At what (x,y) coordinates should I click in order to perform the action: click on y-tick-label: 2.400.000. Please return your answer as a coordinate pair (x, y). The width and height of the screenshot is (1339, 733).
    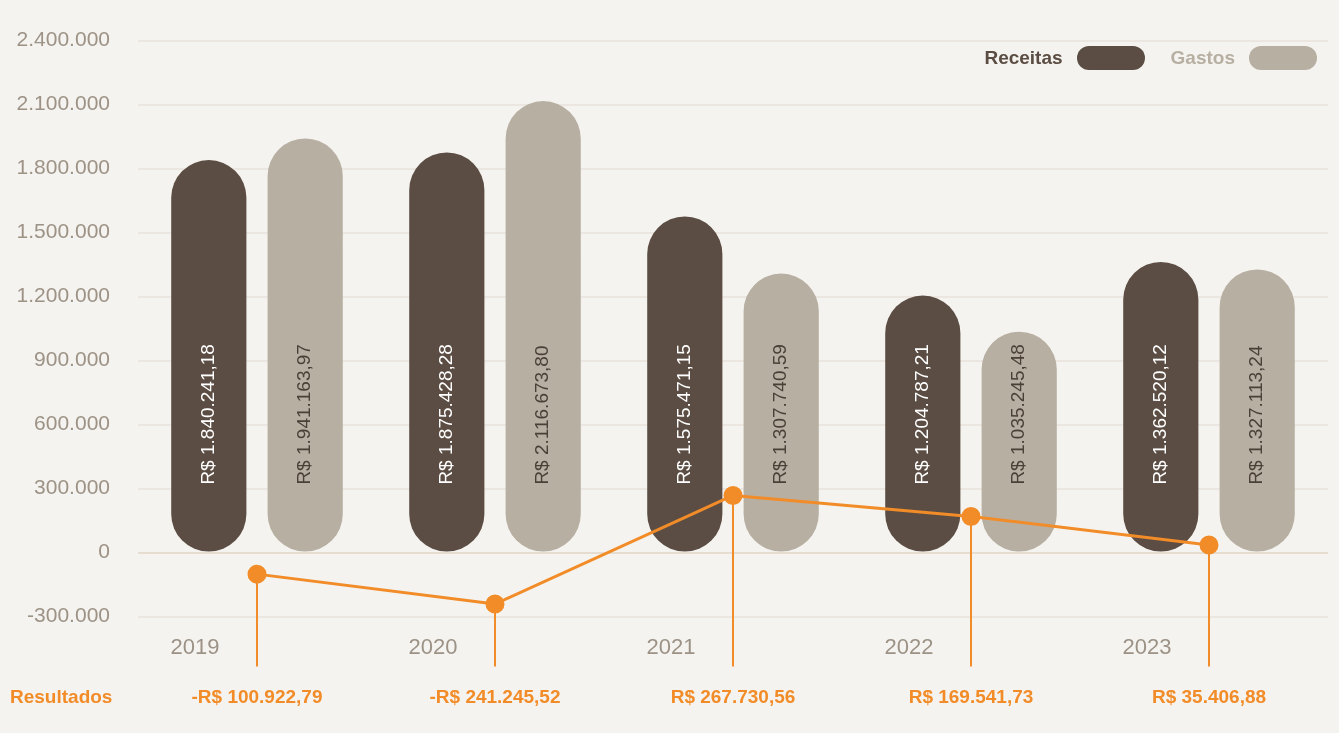
    Looking at the image, I should click on (63, 39).